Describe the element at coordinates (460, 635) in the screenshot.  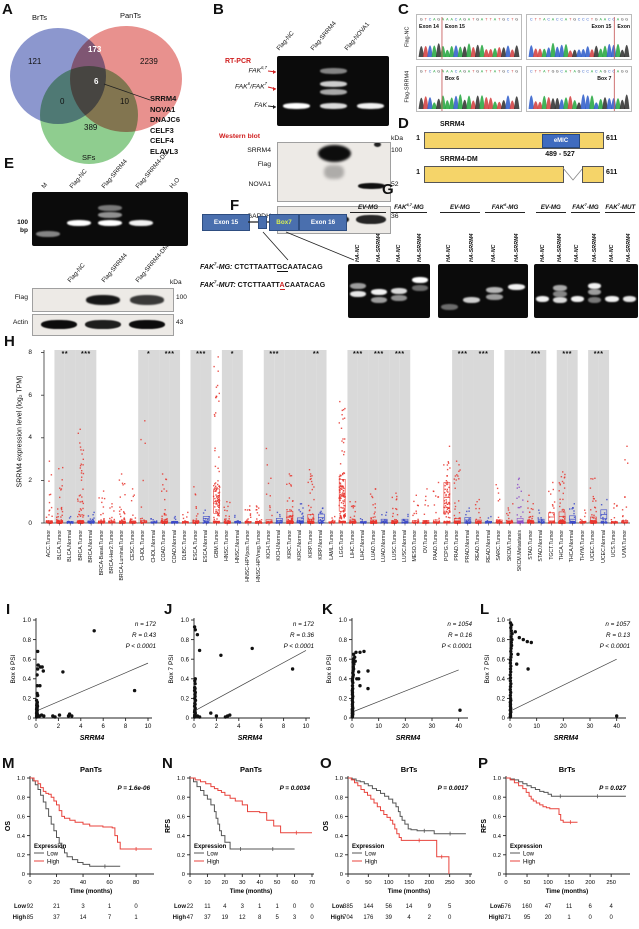
I see `svg-text: R = 0.16` at that location.